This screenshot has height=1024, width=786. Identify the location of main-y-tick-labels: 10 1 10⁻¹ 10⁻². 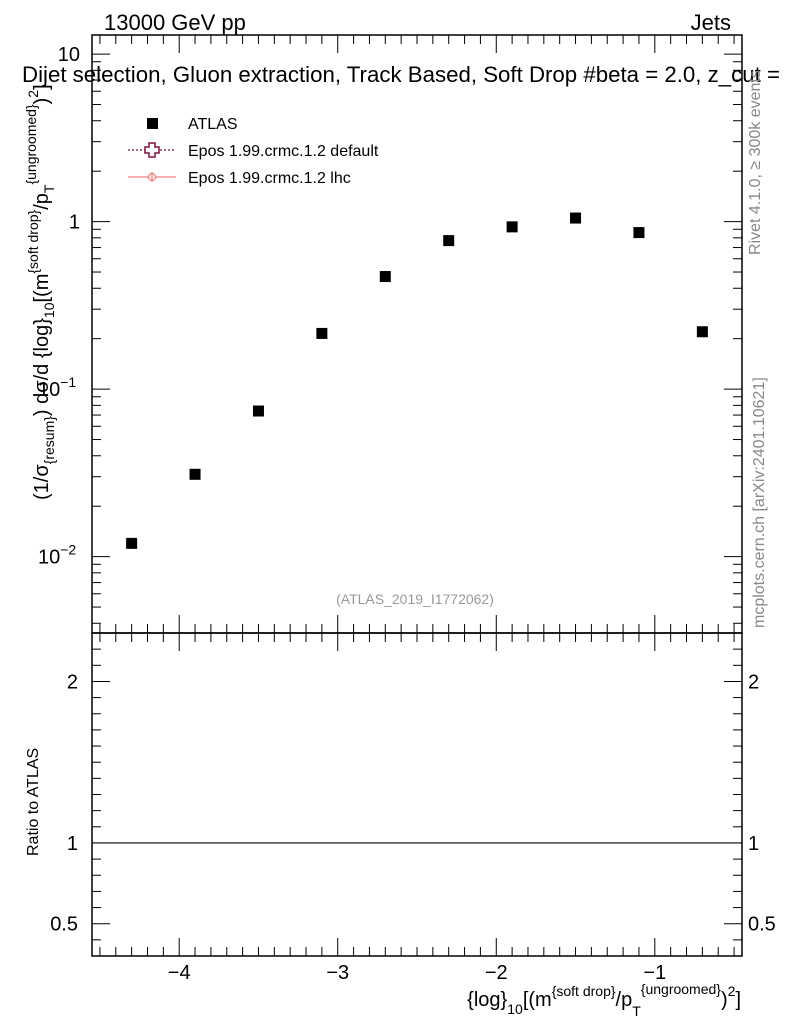
(59, 306).